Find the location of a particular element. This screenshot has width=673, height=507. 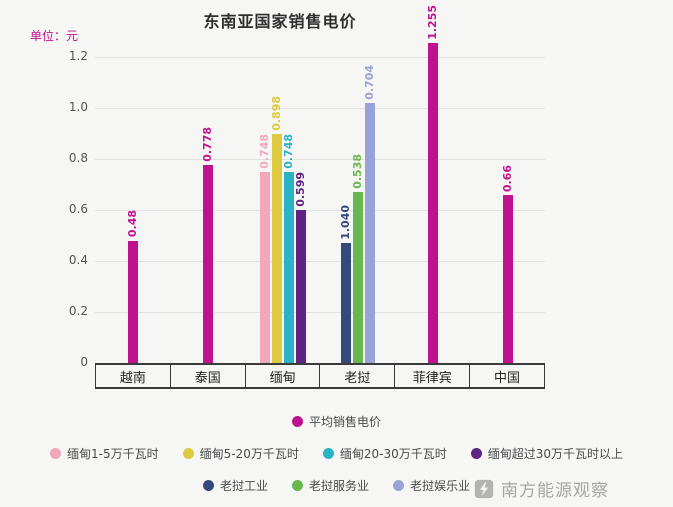

x-axis-category-label: 菲律宾 is located at coordinates (431, 376).